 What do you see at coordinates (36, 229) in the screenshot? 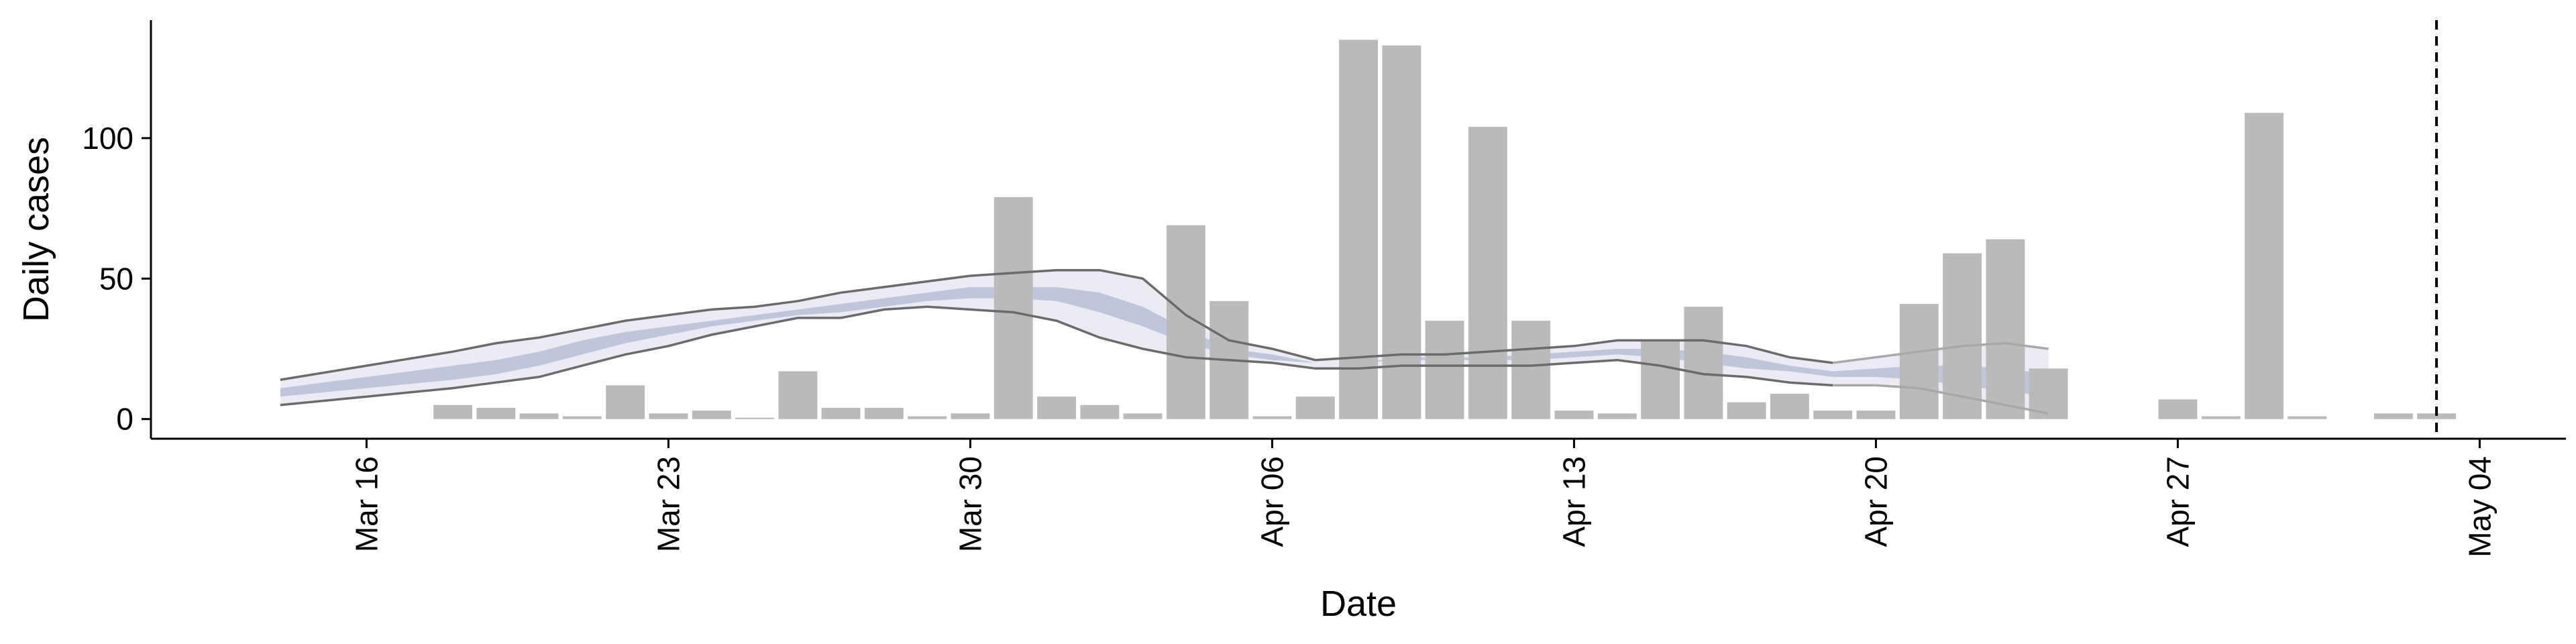
I see `y-axis-title: Daily cases` at bounding box center [36, 229].